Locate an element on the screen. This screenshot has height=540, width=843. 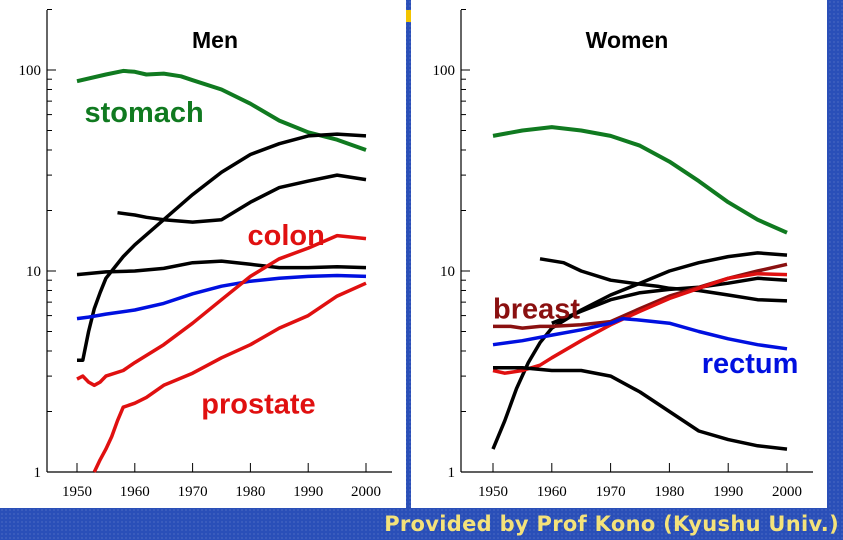
women-x-tick-label: 1970 is located at coordinates (611, 492).